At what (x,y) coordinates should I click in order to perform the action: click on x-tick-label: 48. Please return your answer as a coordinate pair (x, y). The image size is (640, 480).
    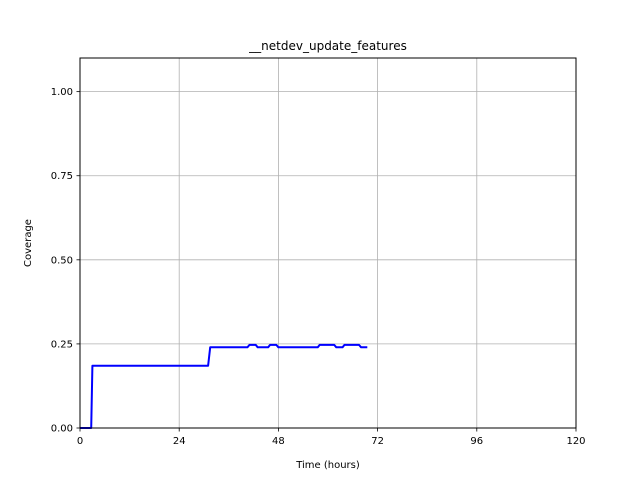
    Looking at the image, I should click on (278, 441).